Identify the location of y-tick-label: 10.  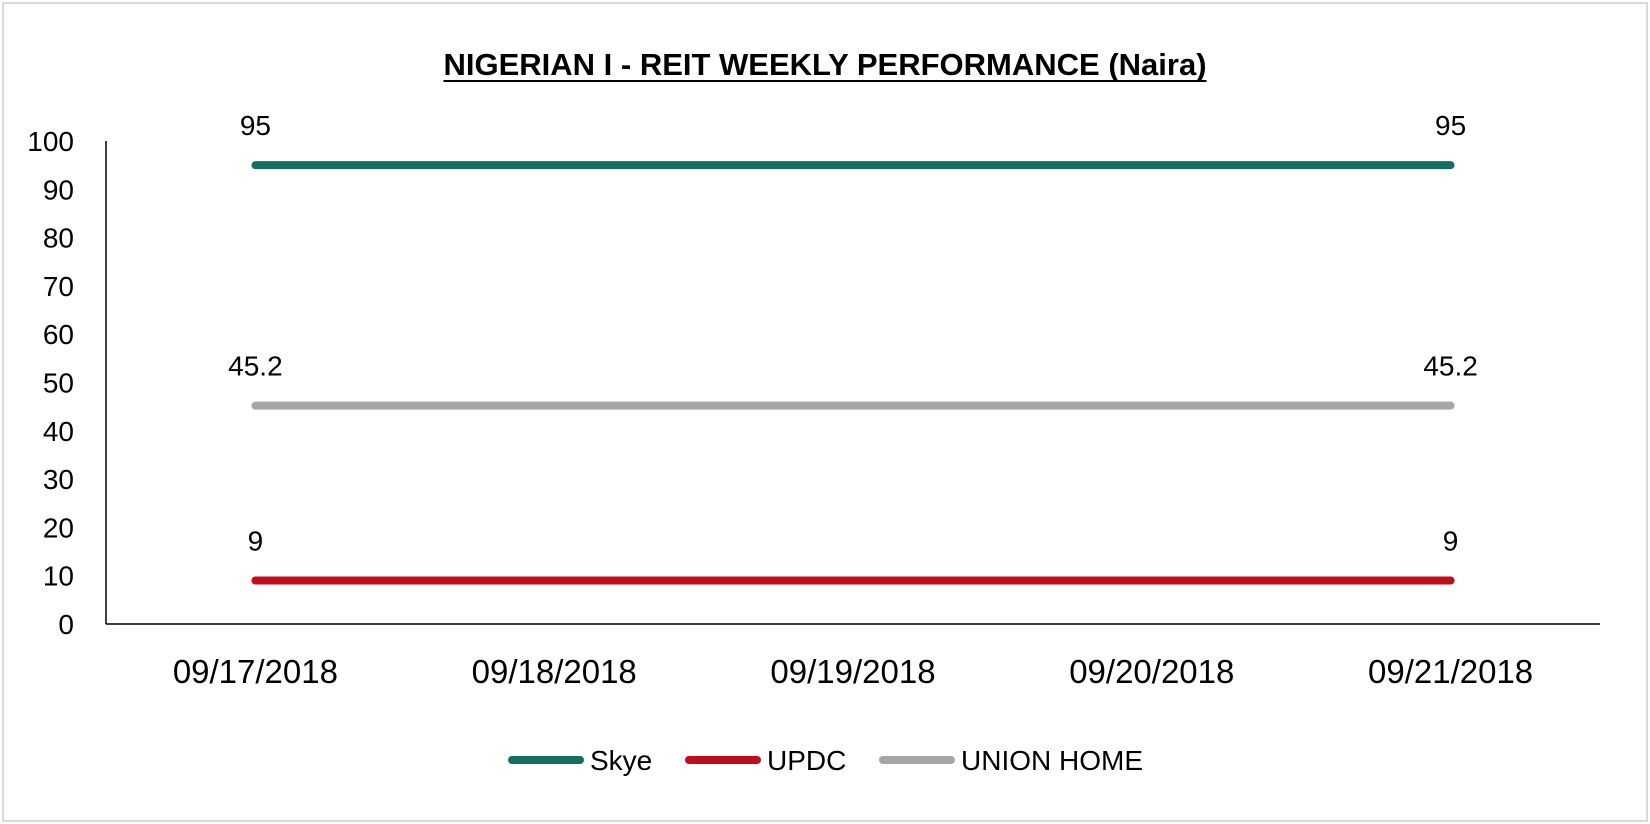
(58, 576).